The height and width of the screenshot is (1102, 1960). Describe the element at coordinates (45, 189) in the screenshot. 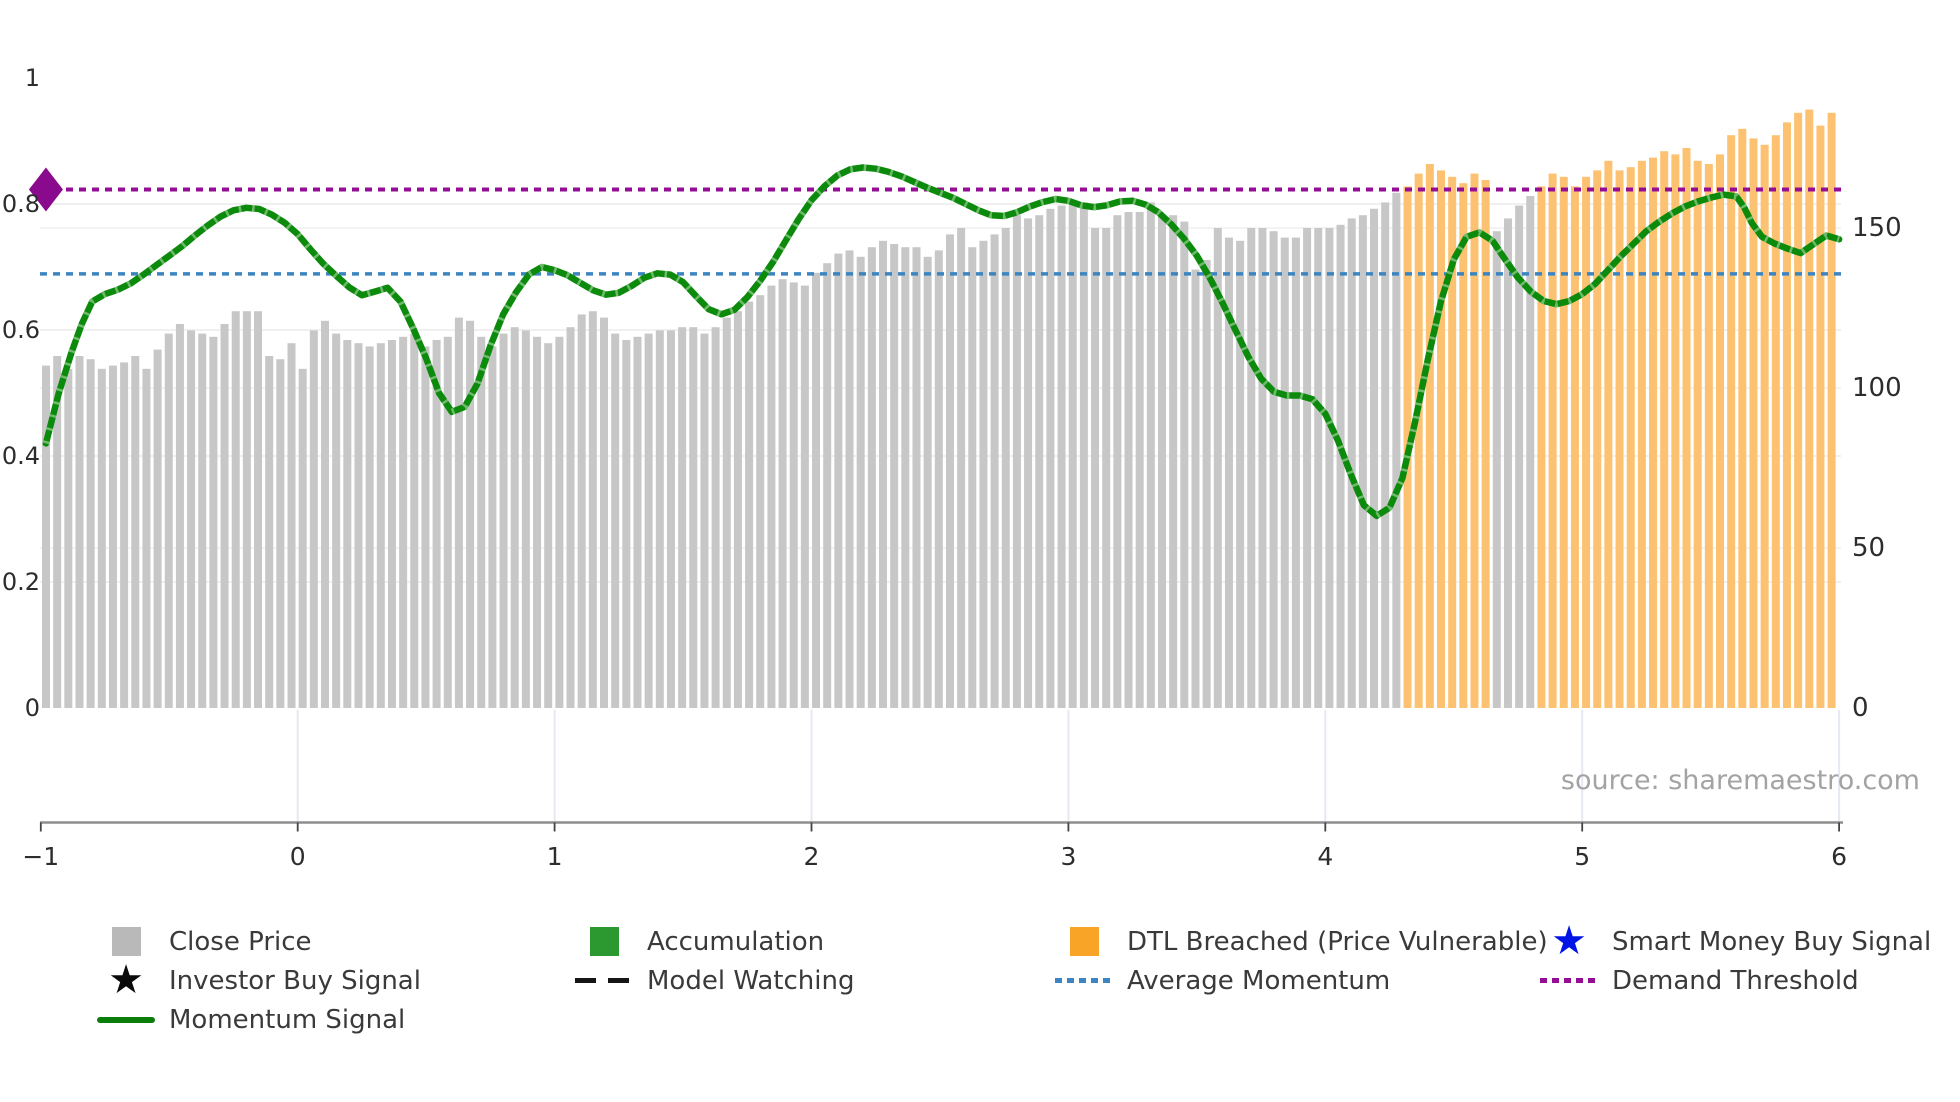

I see `demand-threshold-marker` at that location.